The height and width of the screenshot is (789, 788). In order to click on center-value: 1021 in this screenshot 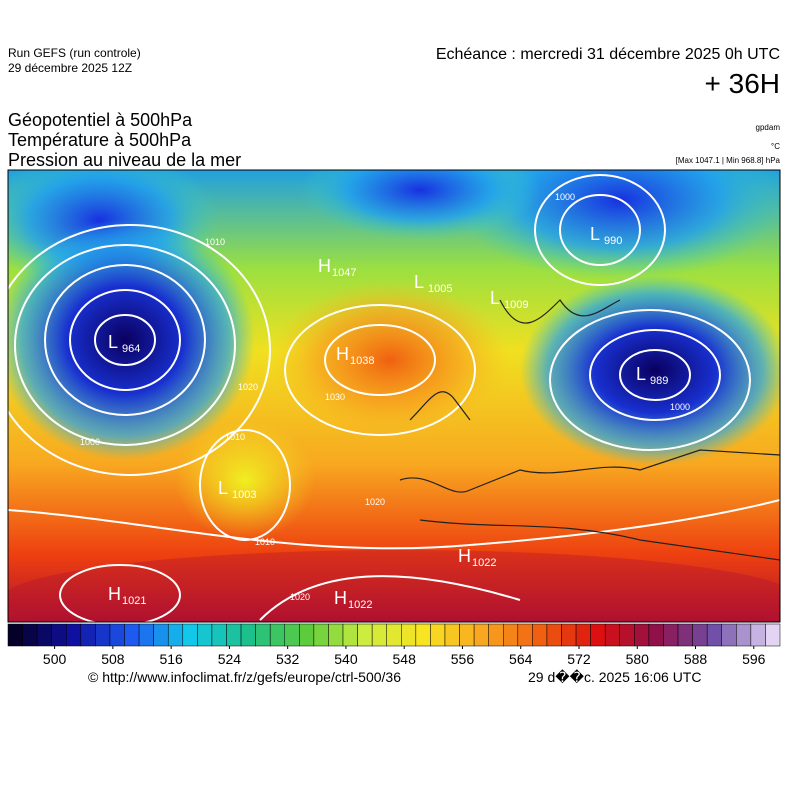, I will do `click(134, 601)`.